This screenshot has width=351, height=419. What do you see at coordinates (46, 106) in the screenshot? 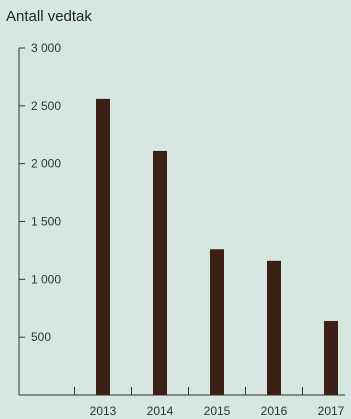
I see `y-tick-label: 2 500` at bounding box center [46, 106].